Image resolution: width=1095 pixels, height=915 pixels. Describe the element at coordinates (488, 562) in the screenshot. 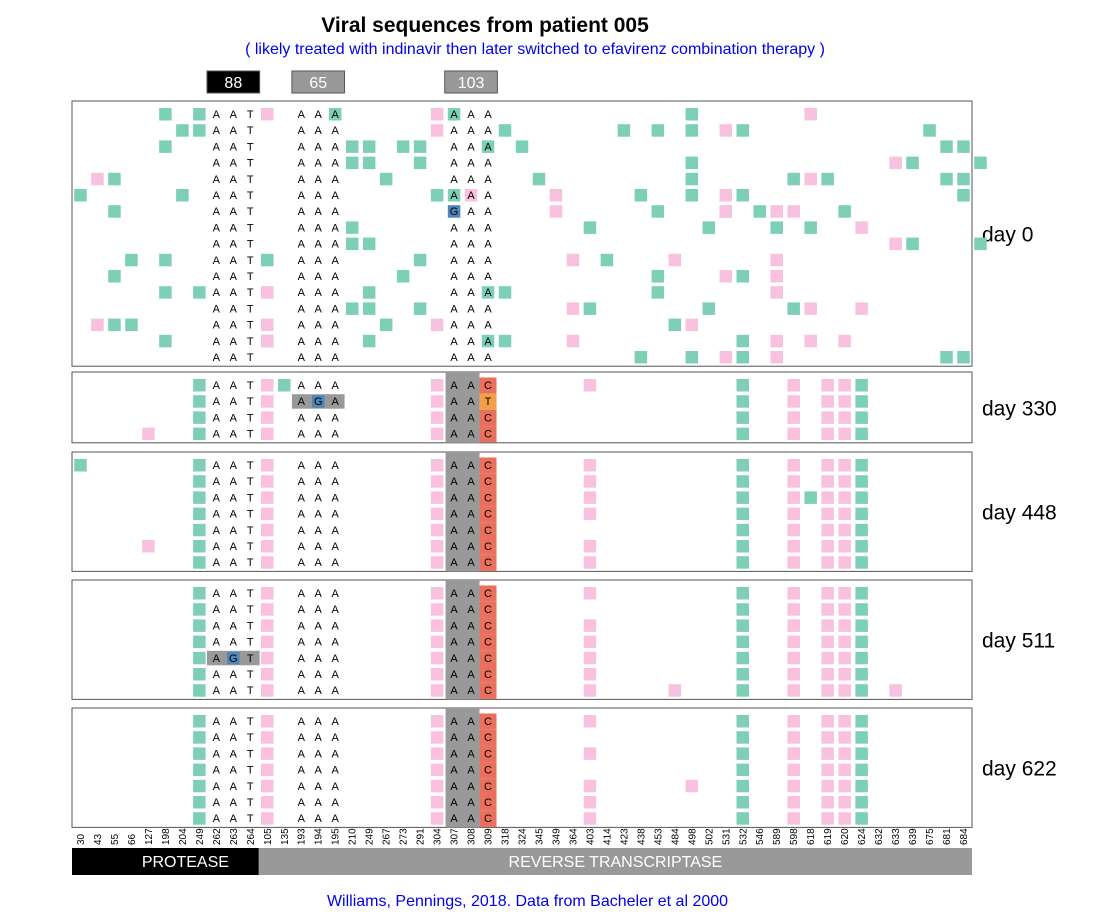

I see `resistance-cell` at that location.